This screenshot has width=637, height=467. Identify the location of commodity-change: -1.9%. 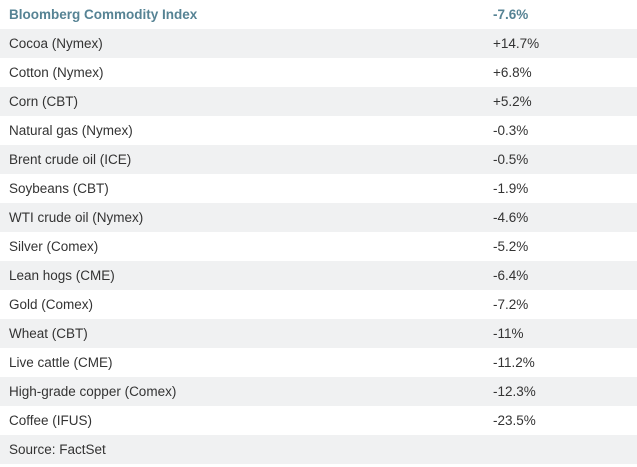
(511, 188).